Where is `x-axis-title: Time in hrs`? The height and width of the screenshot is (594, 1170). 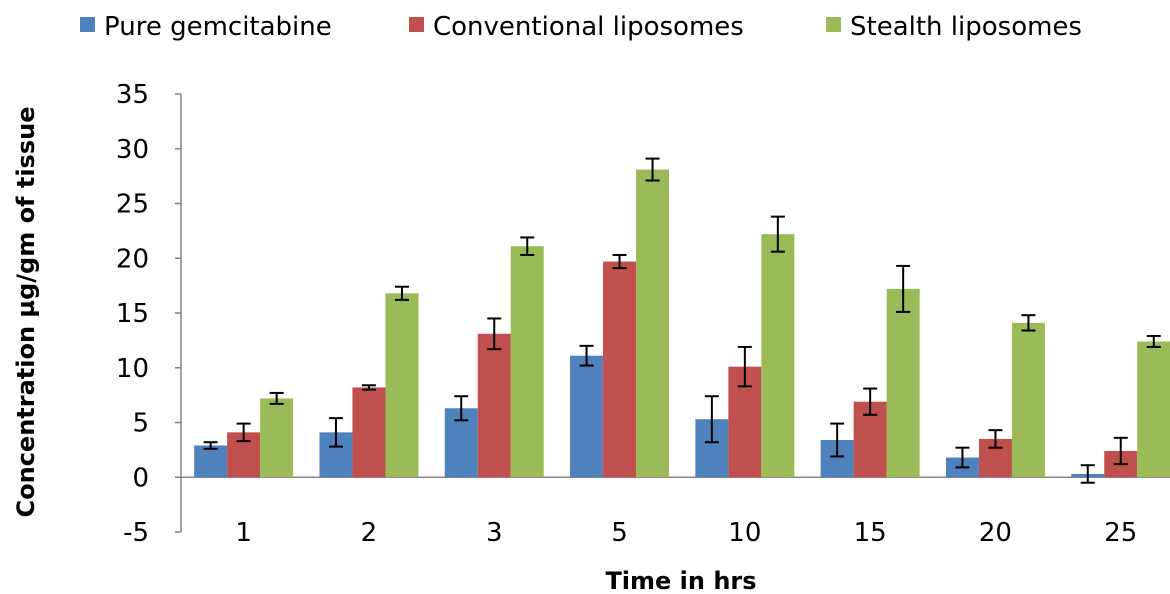 x-axis-title: Time in hrs is located at coordinates (680, 580).